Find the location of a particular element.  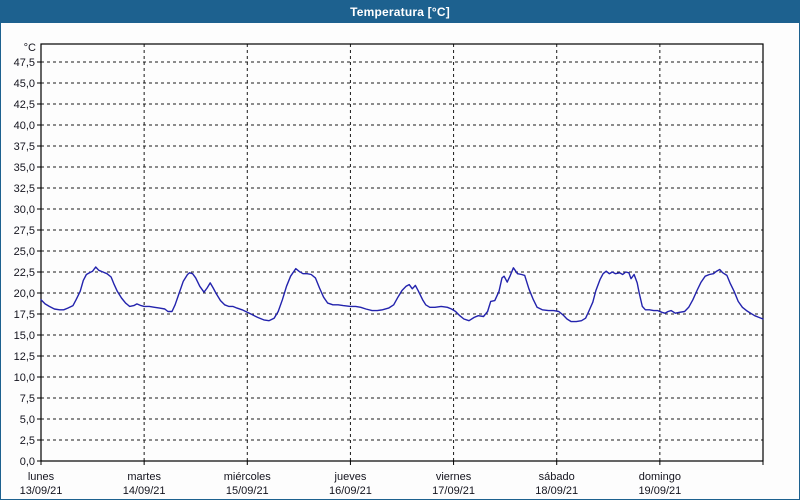

x-day-name-label: domingo is located at coordinates (660, 477).